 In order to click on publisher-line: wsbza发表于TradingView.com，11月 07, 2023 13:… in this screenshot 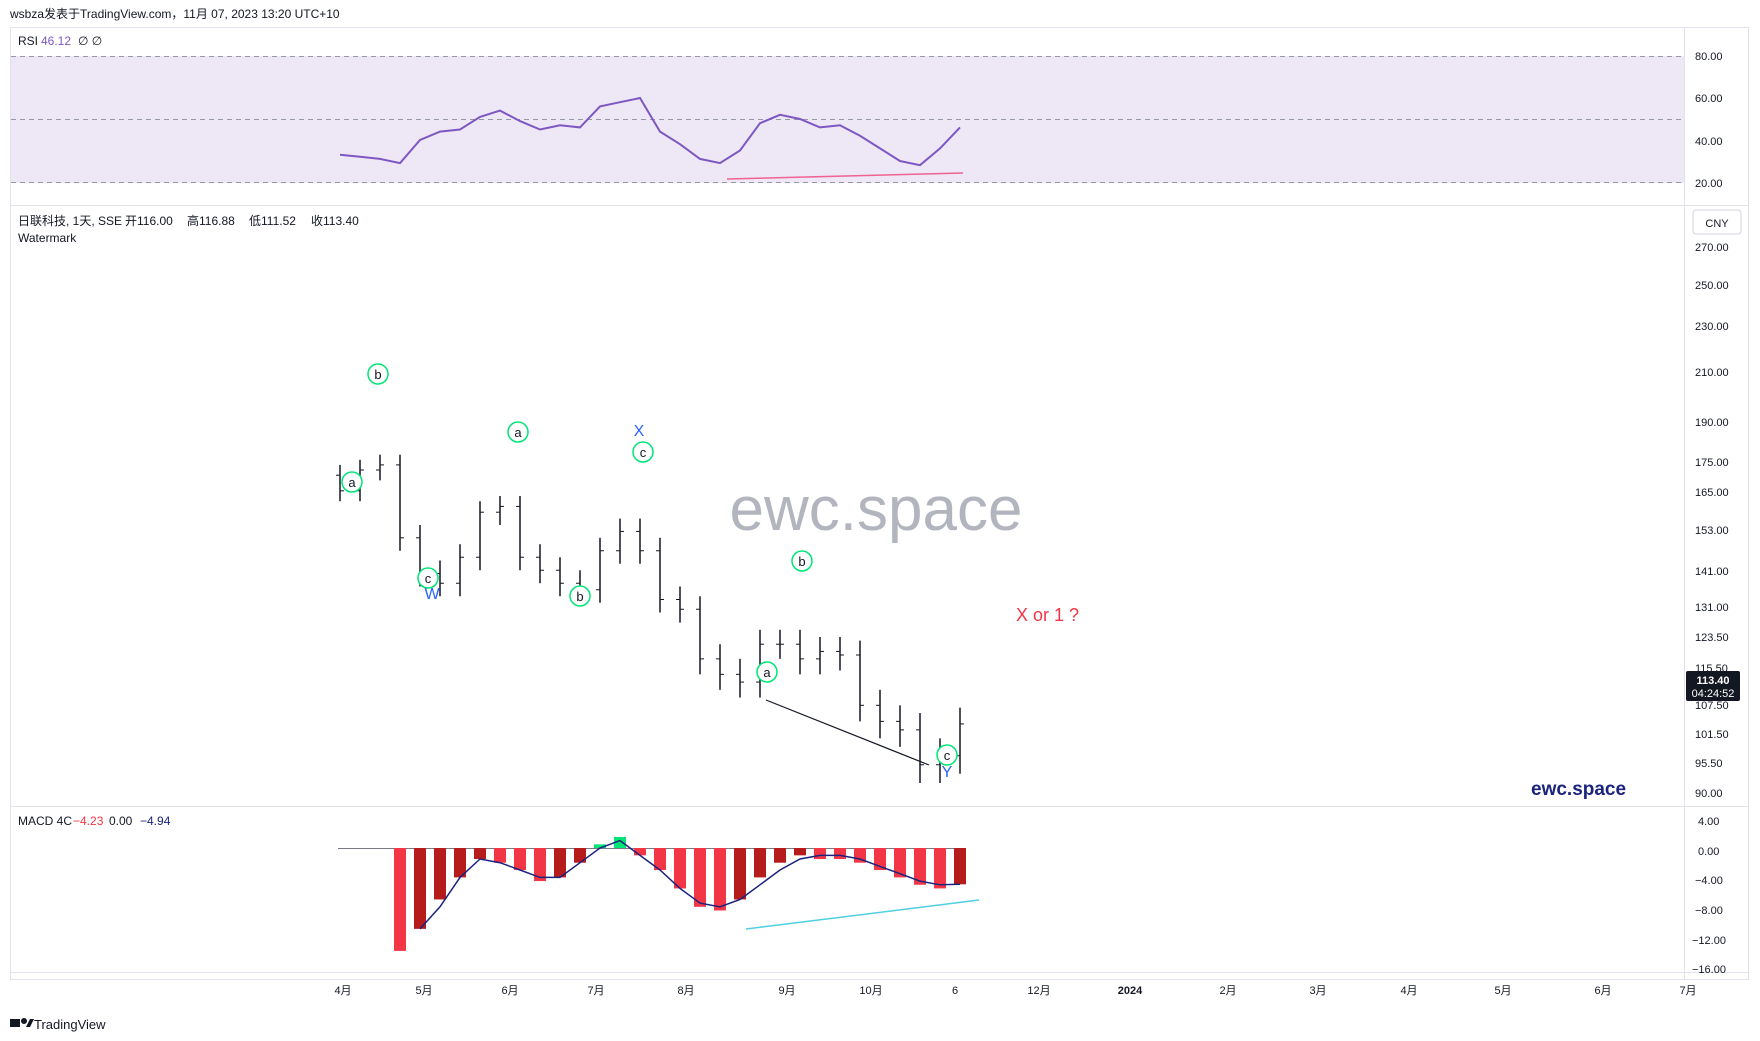, I will do `click(174, 13)`.